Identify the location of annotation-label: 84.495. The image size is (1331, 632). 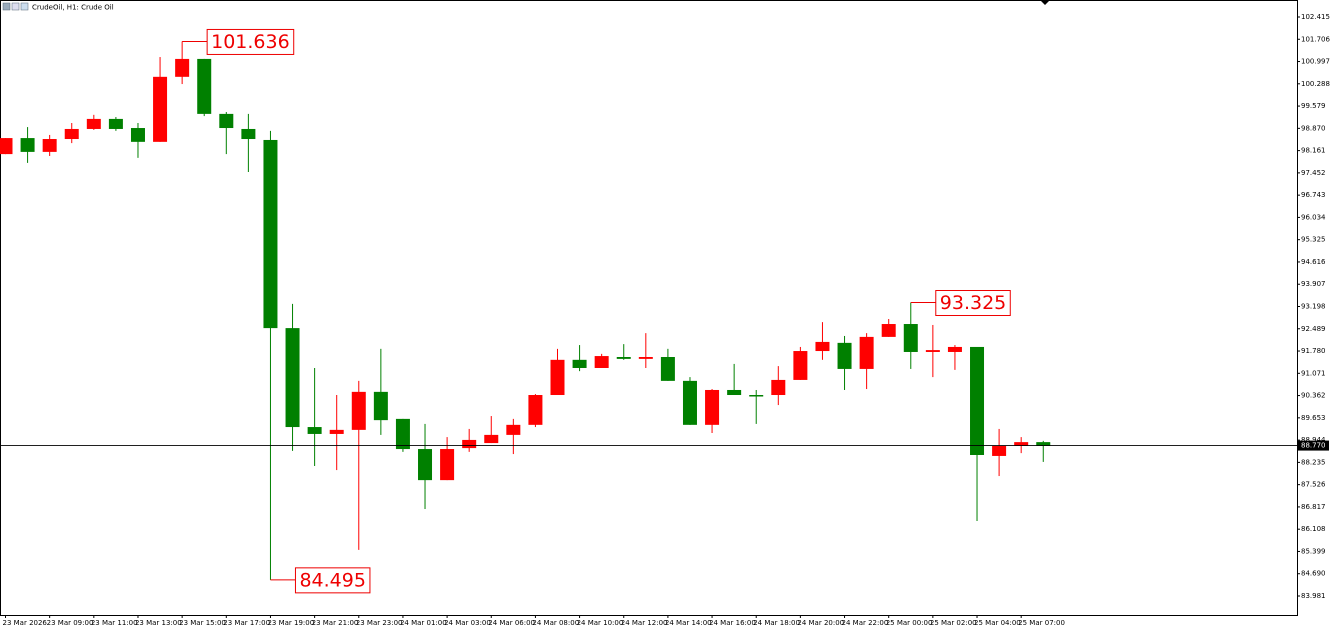
(332, 580).